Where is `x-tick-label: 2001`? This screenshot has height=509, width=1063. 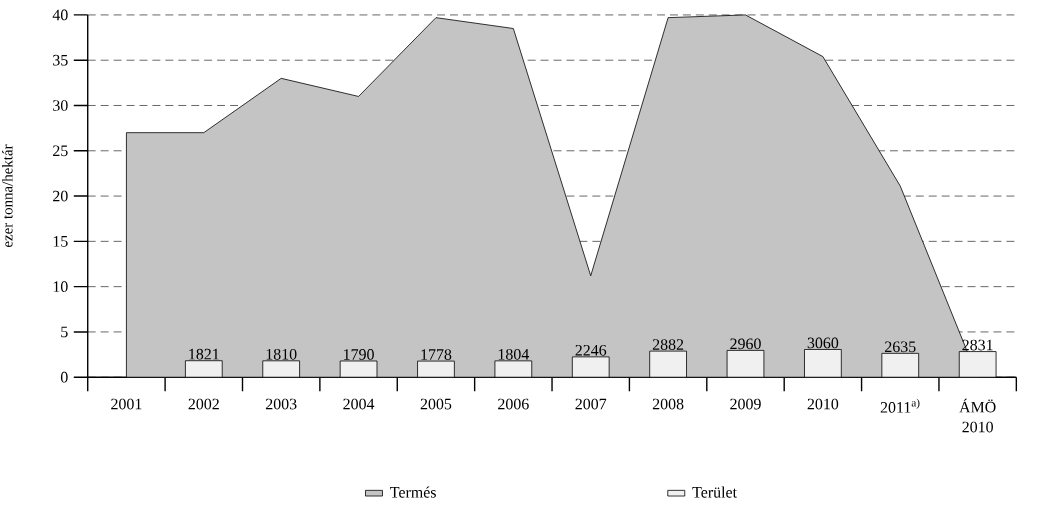
x-tick-label: 2001 is located at coordinates (126, 404).